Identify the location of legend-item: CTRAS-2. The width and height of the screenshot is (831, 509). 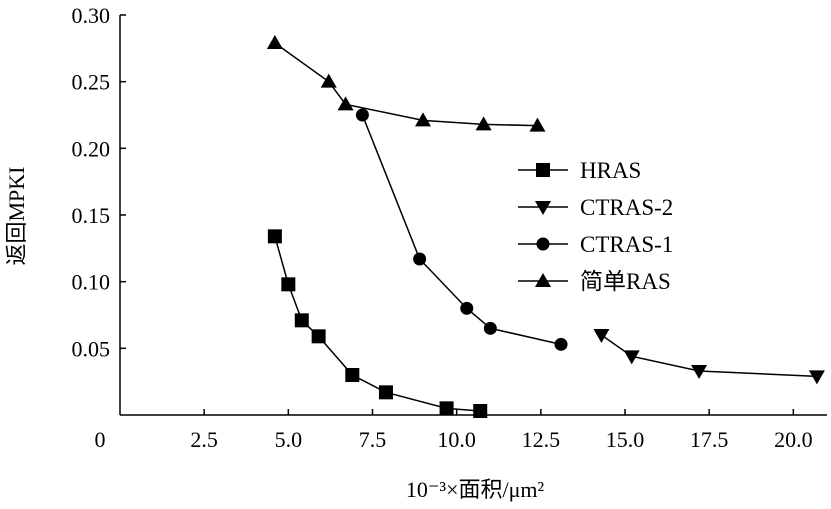
(595, 207).